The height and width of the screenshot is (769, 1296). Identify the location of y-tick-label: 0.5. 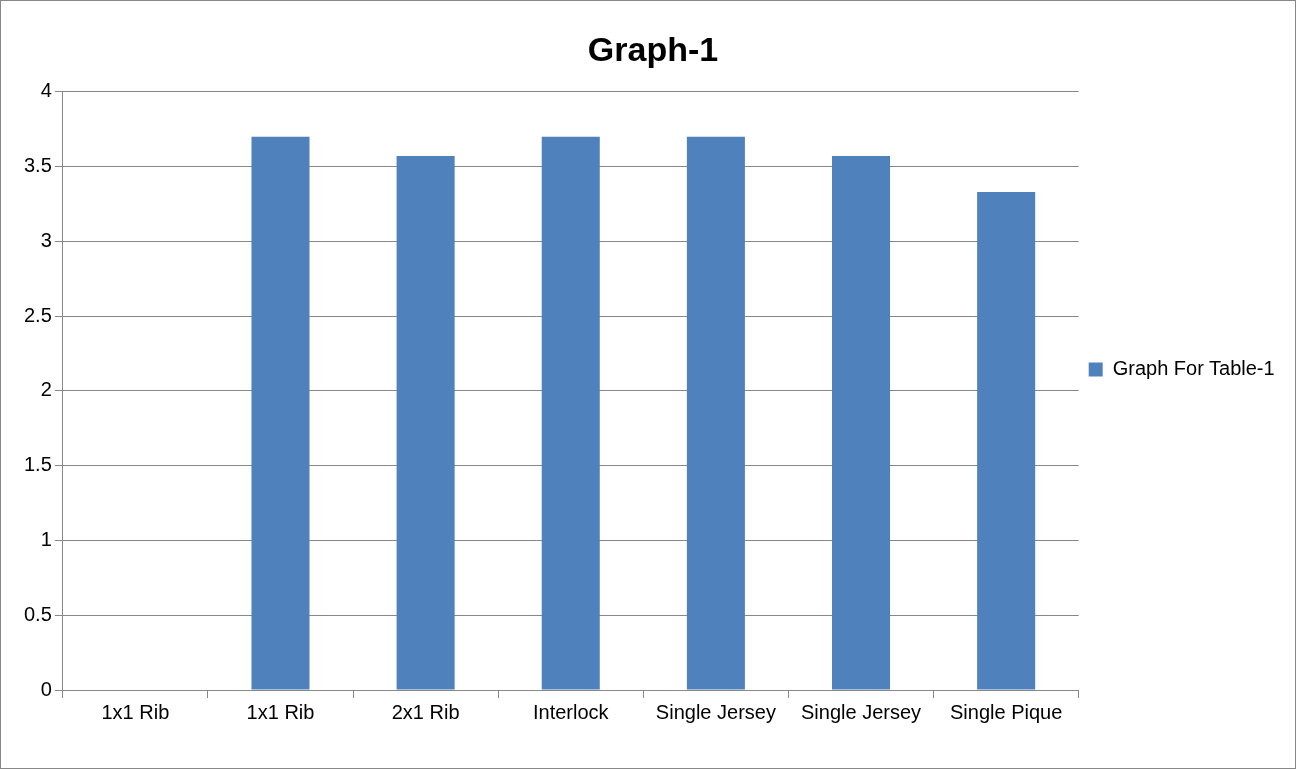
(37, 613).